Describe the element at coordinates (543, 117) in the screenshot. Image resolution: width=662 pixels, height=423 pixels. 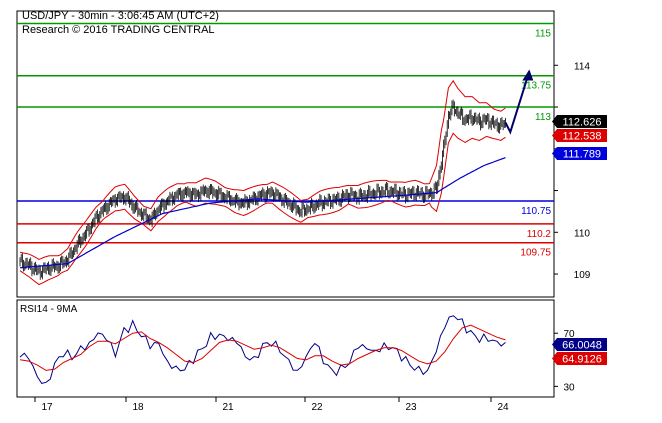
I see `level-label: 113` at that location.